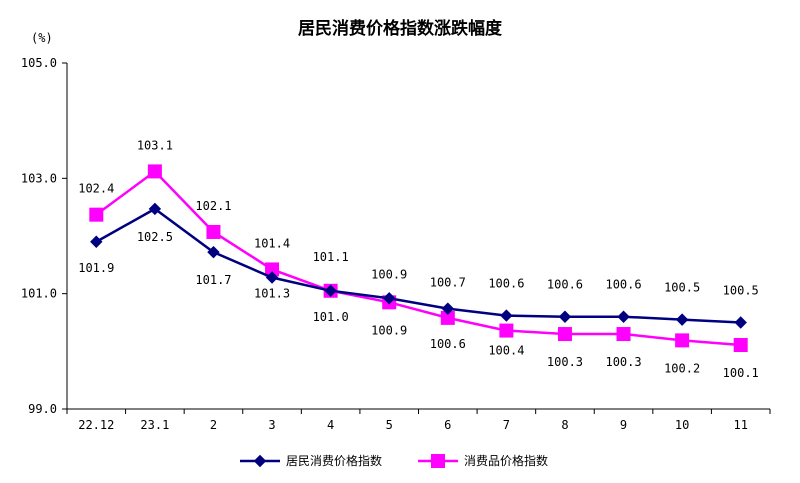 This screenshot has height=483, width=800. Describe the element at coordinates (447, 425) in the screenshot. I see `x-tick-label: 6` at that location.